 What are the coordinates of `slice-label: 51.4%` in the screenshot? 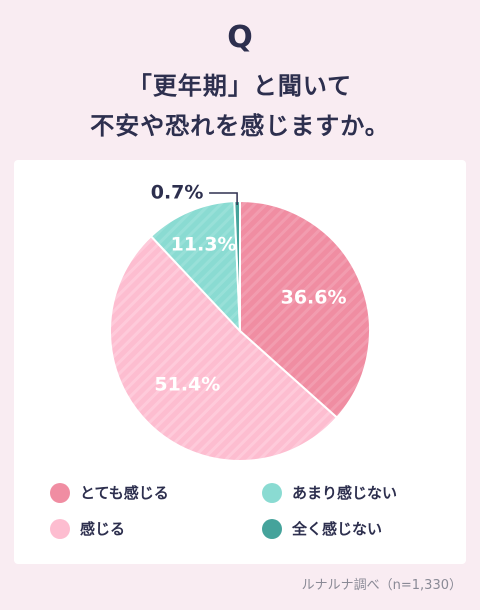 It's located at (187, 384).